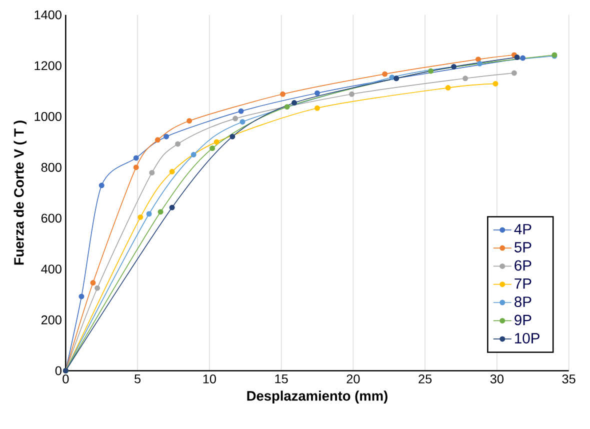 The image size is (590, 429). Describe the element at coordinates (58, 371) in the screenshot. I see `y-tick-label: 0` at that location.